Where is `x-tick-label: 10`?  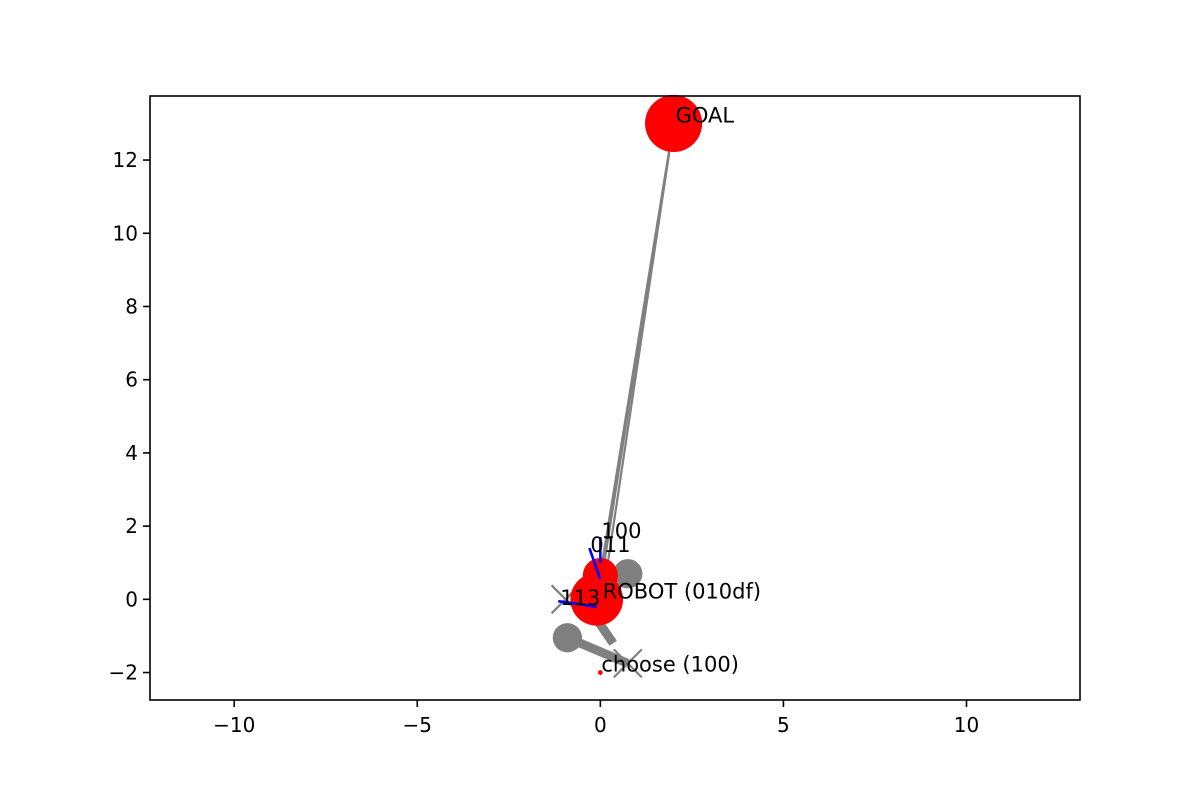
x-tick-label: 10 is located at coordinates (966, 725).